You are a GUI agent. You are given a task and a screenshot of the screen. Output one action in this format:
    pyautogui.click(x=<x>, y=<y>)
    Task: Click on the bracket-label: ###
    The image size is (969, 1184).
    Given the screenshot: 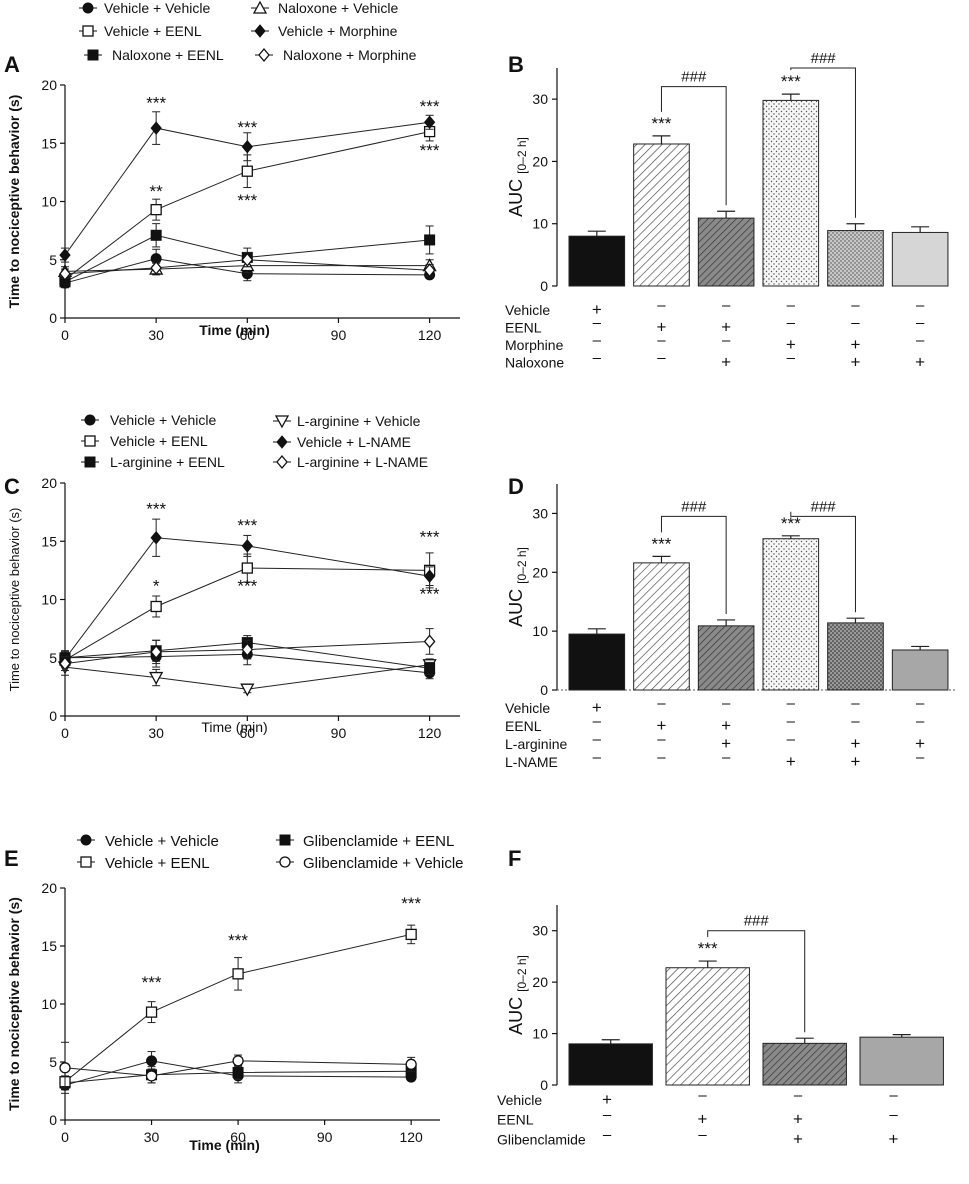 What is the action you would take?
    pyautogui.click(x=694, y=506)
    